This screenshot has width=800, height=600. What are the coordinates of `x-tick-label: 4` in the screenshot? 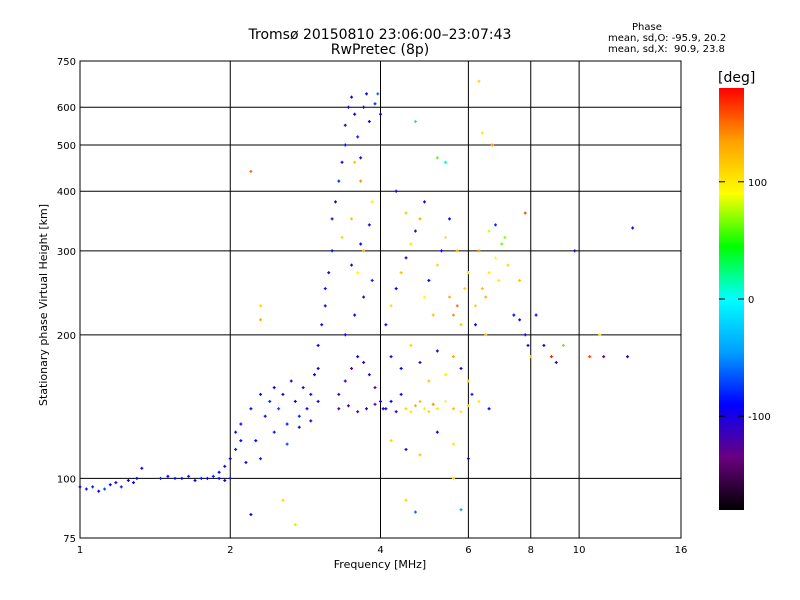 It's located at (380, 550).